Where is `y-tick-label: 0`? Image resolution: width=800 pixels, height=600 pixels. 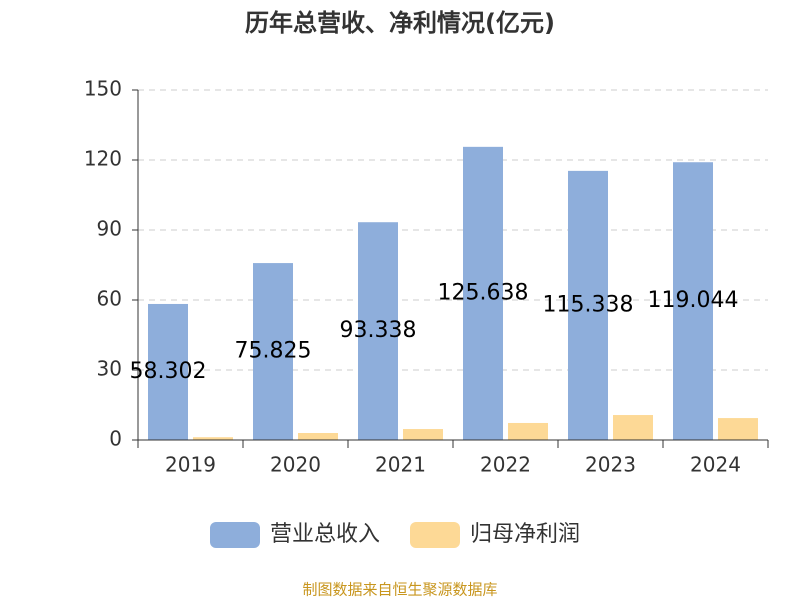
y-tick-label: 0 is located at coordinates (115, 439).